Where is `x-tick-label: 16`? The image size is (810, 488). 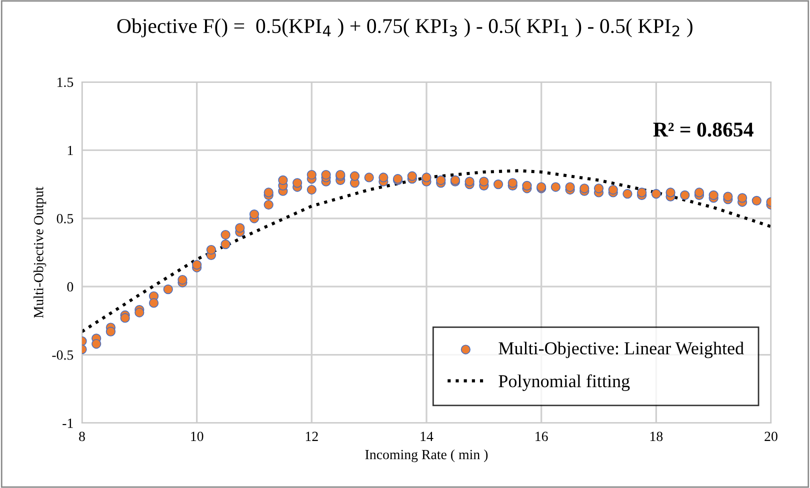
x-tick-label: 16 is located at coordinates (542, 437).